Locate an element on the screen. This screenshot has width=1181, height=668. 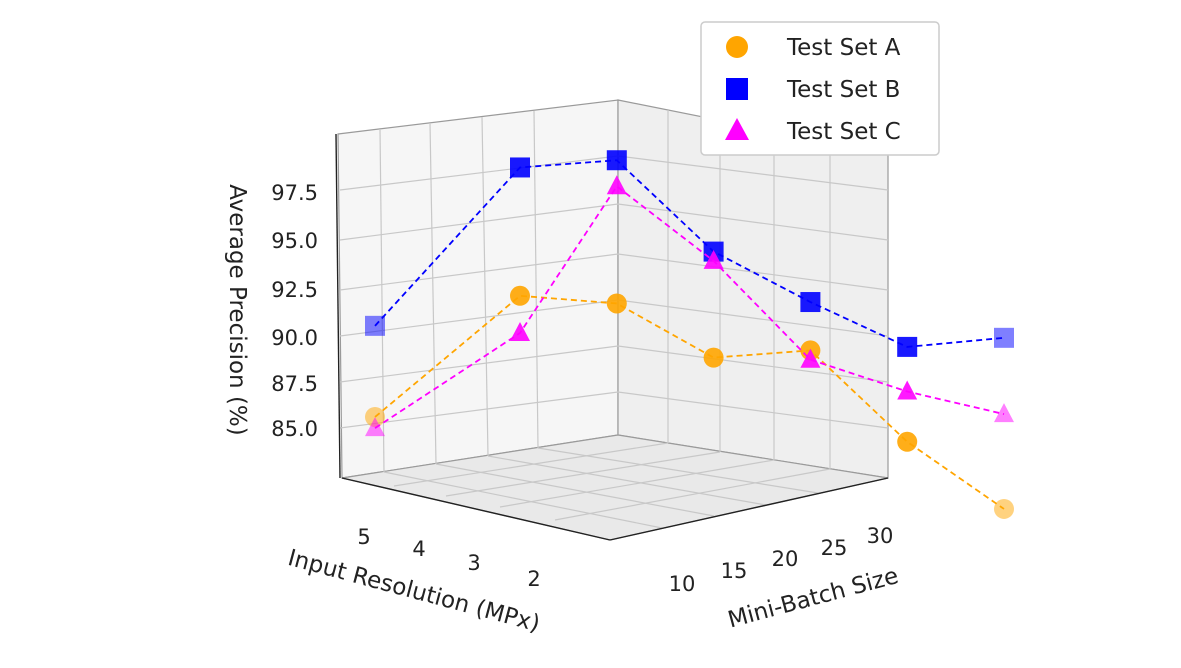
gridline-left-v2 is located at coordinates (433, 293).